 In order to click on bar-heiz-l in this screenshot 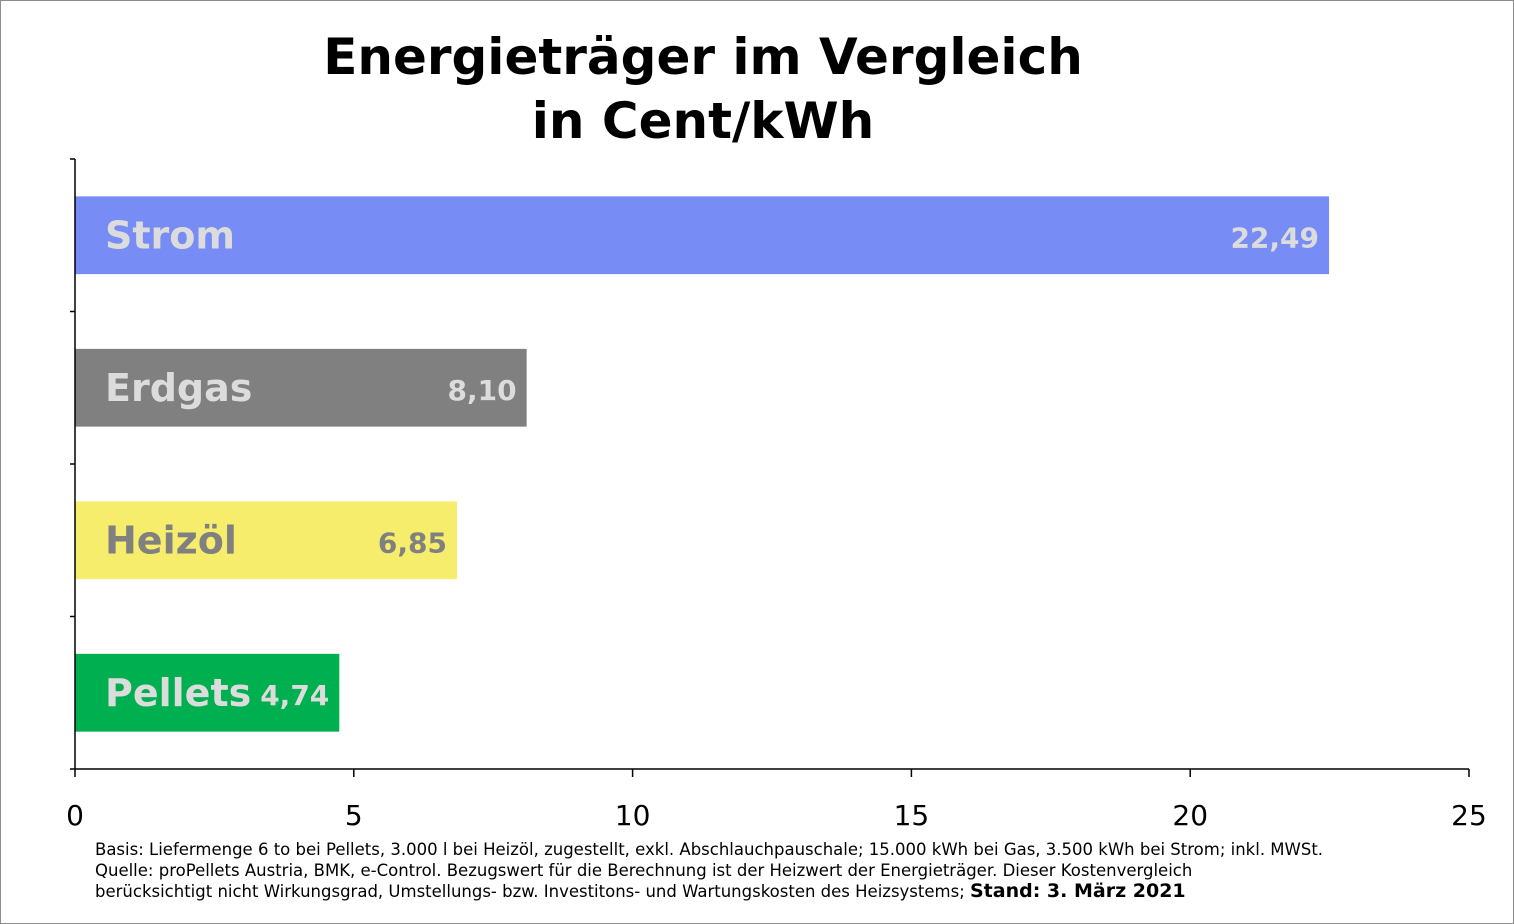, I will do `click(266, 540)`.